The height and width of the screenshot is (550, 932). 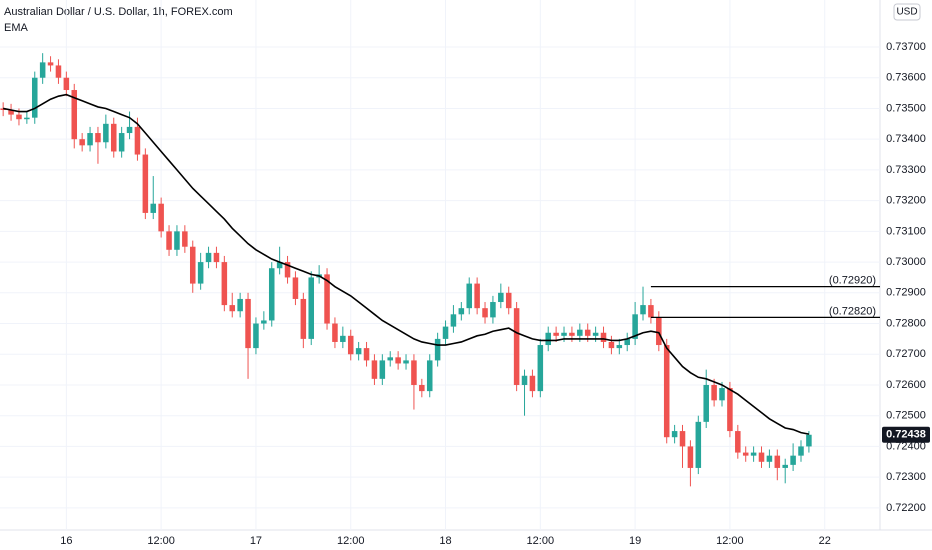 What do you see at coordinates (906, 354) in the screenshot?
I see `y-tick-label: 0.72700` at bounding box center [906, 354].